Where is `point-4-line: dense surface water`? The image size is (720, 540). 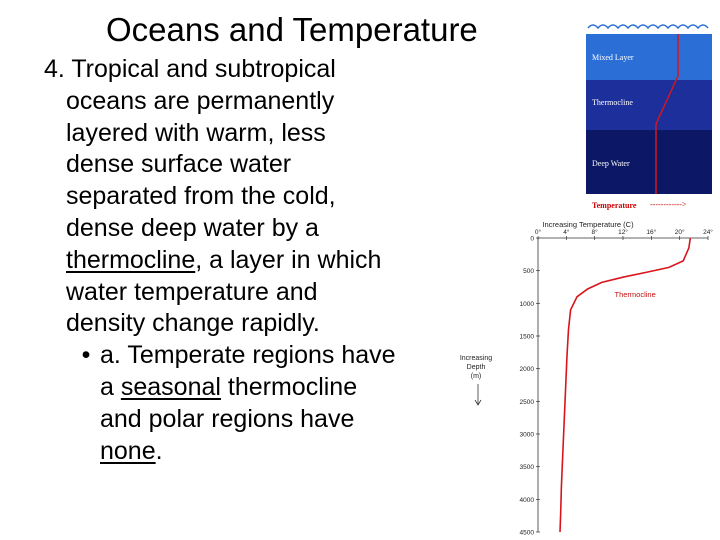
point-4-line: dense surface water is located at coordinates (179, 164).